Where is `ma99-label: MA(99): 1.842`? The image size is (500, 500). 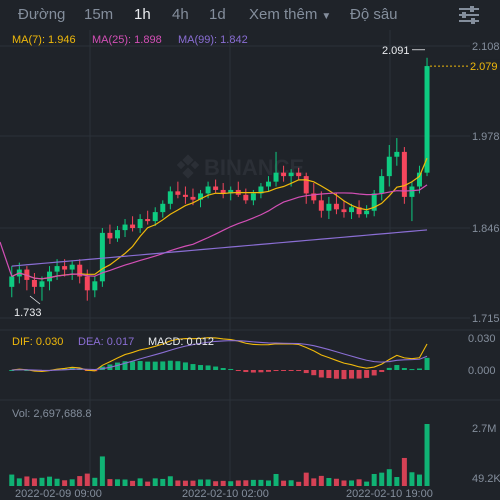 ma99-label: MA(99): 1.842 is located at coordinates (213, 40).